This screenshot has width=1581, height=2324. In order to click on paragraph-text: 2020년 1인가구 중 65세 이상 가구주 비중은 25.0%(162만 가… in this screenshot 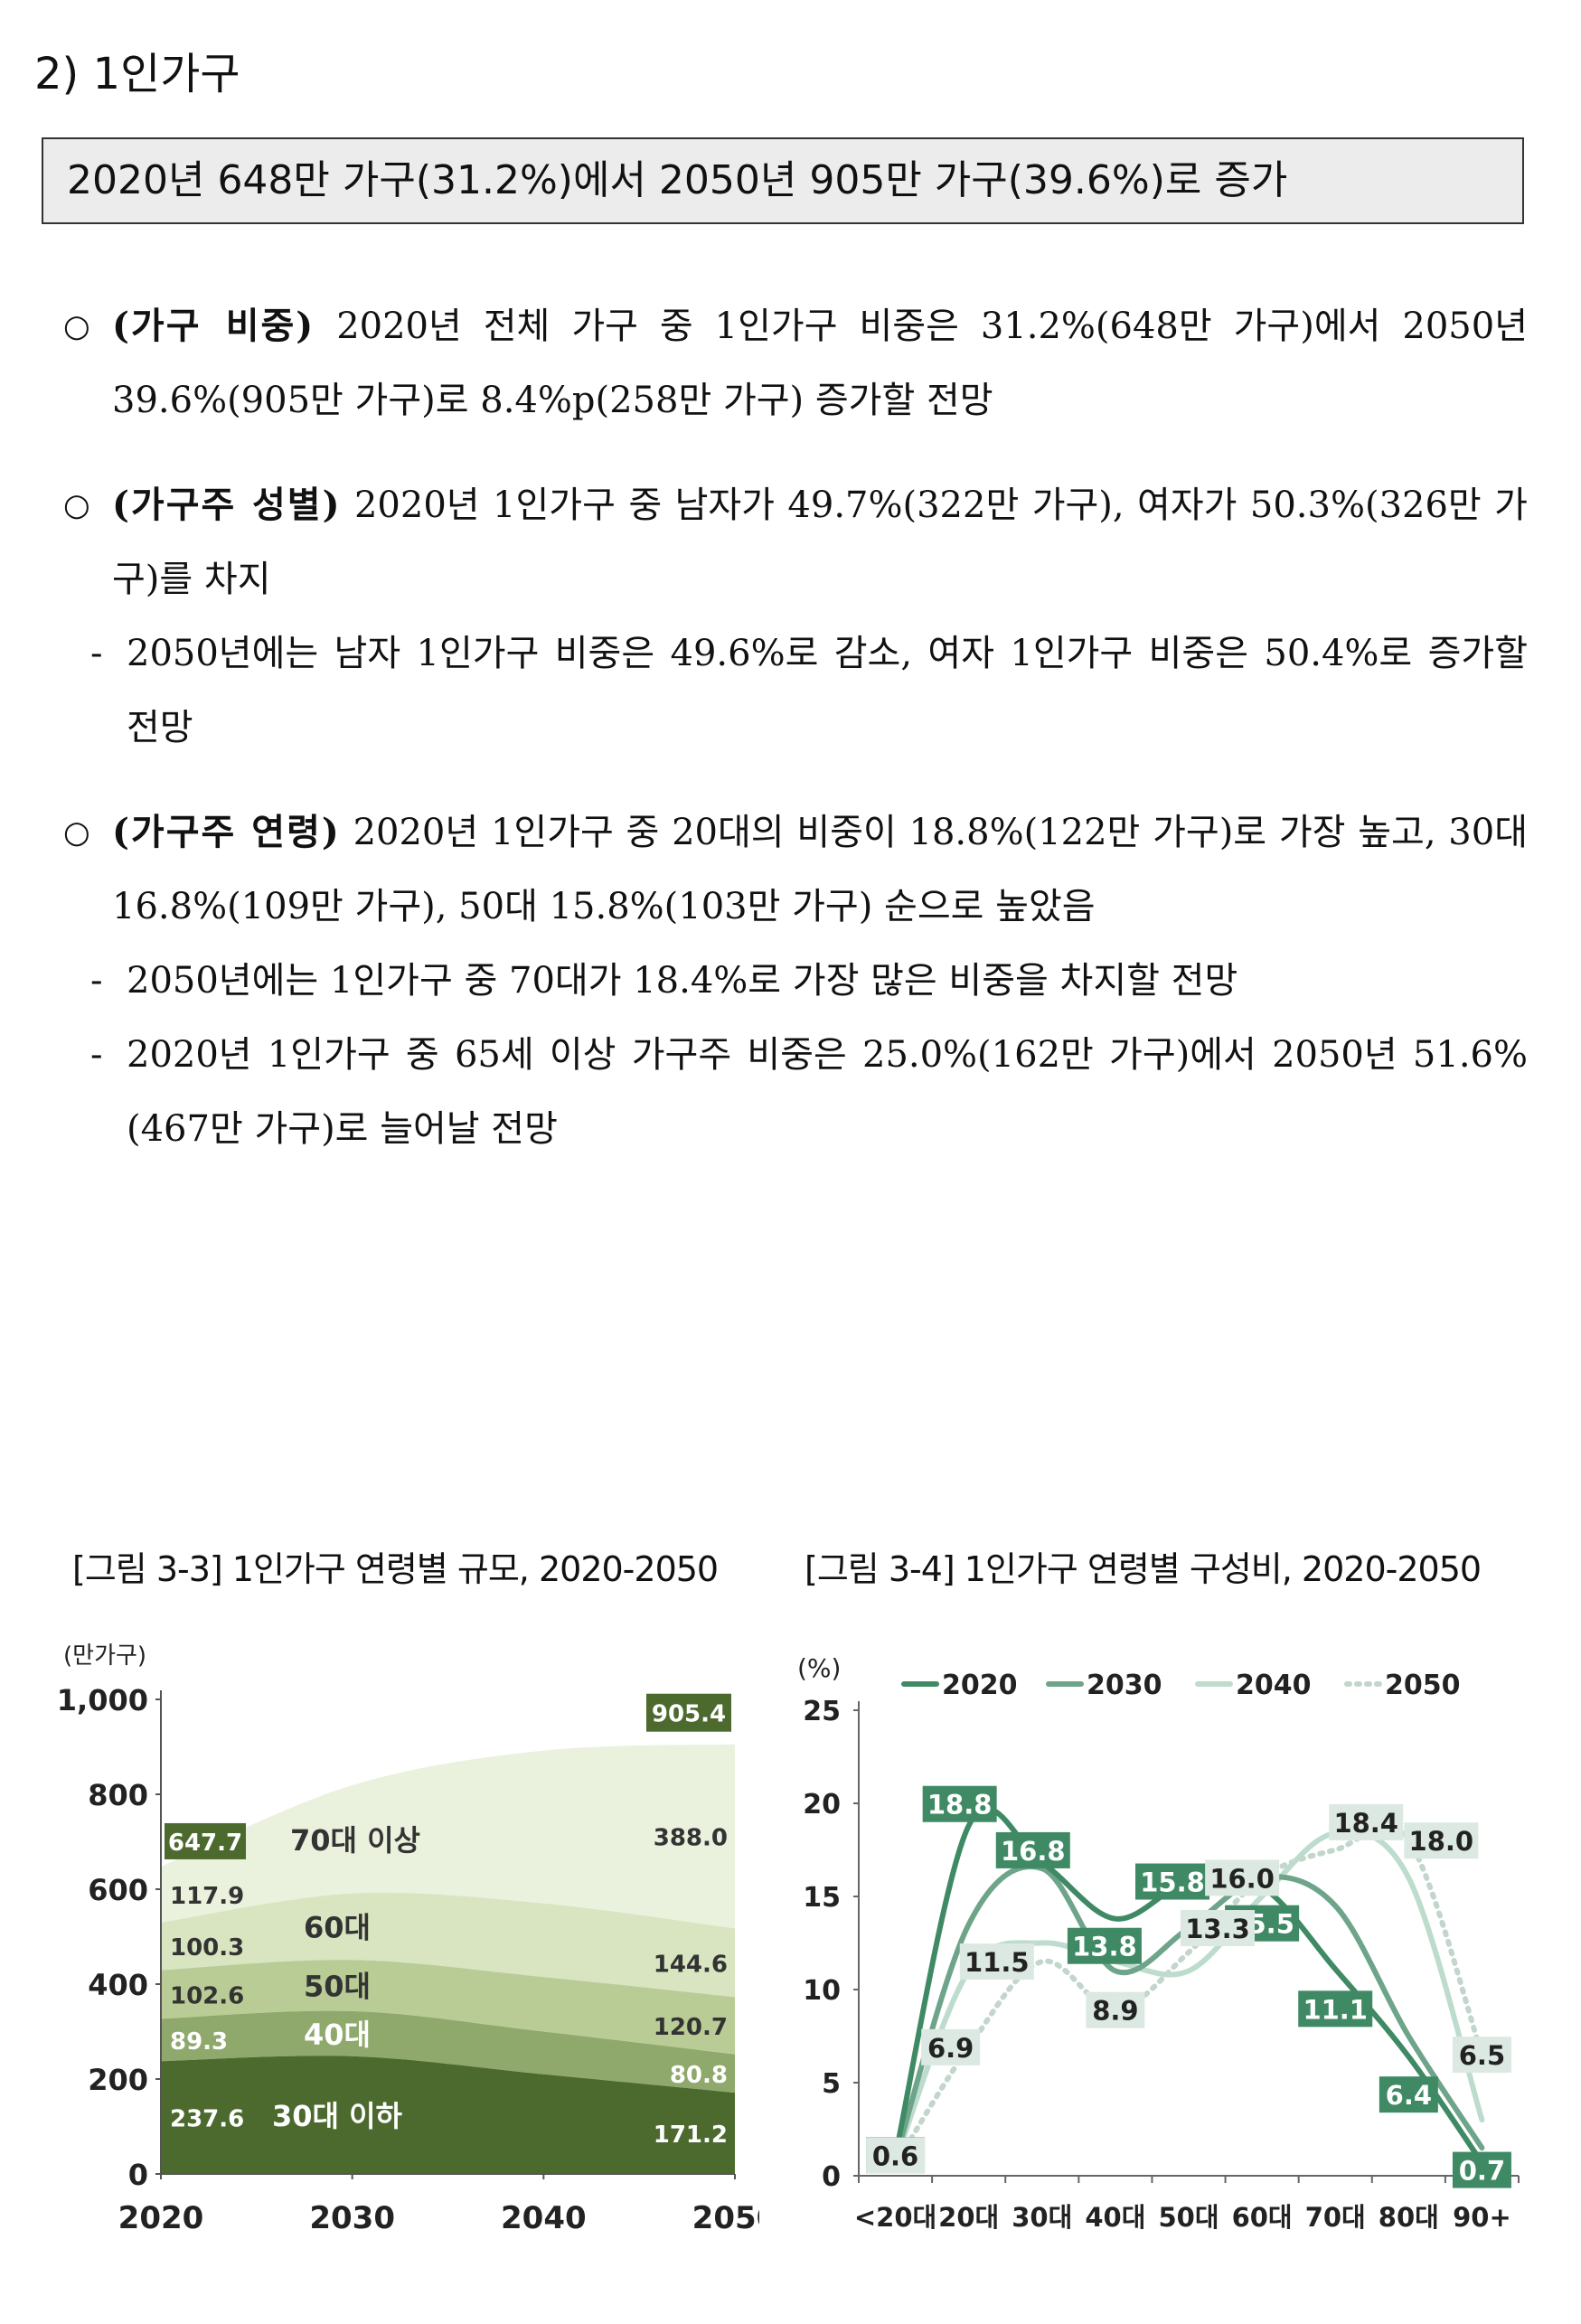, I will do `click(827, 1092)`.